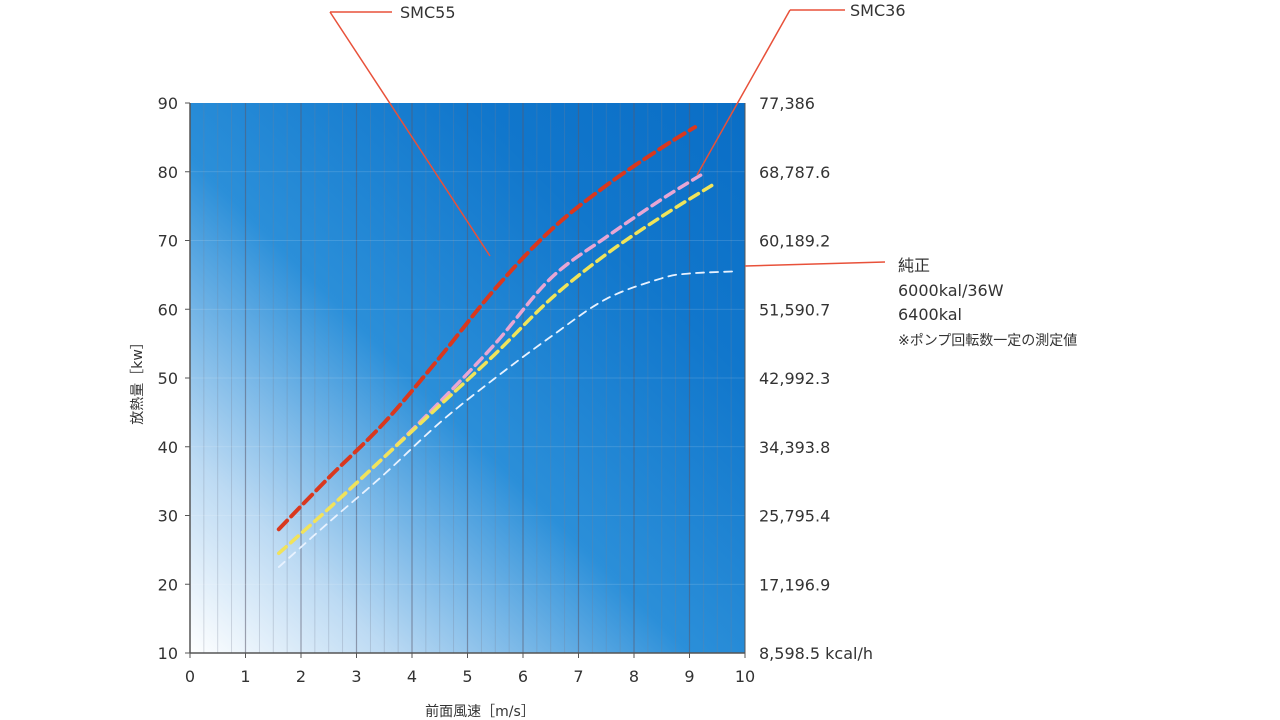 The width and height of the screenshot is (1280, 720). Describe the element at coordinates (523, 676) in the screenshot. I see `x-tick-label: 6` at that location.